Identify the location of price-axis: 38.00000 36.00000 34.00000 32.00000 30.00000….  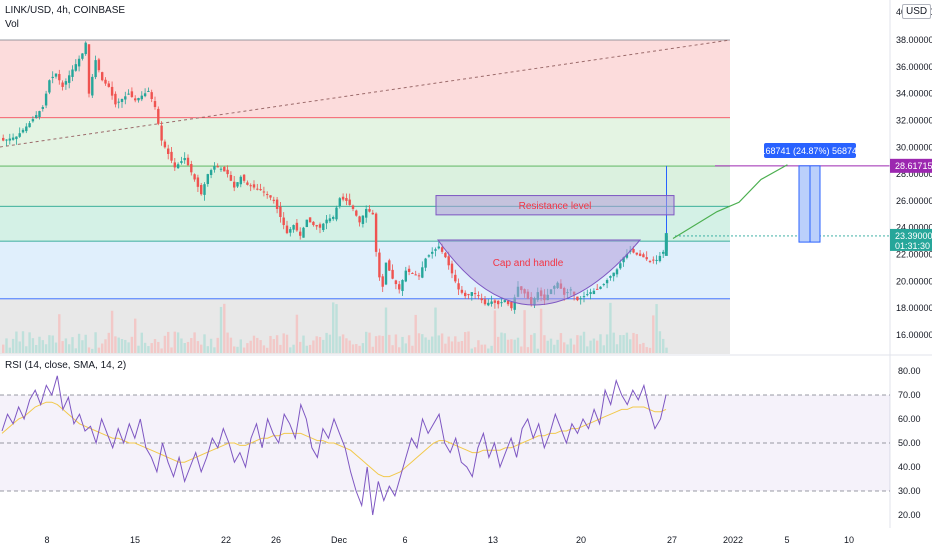
(914, 173).